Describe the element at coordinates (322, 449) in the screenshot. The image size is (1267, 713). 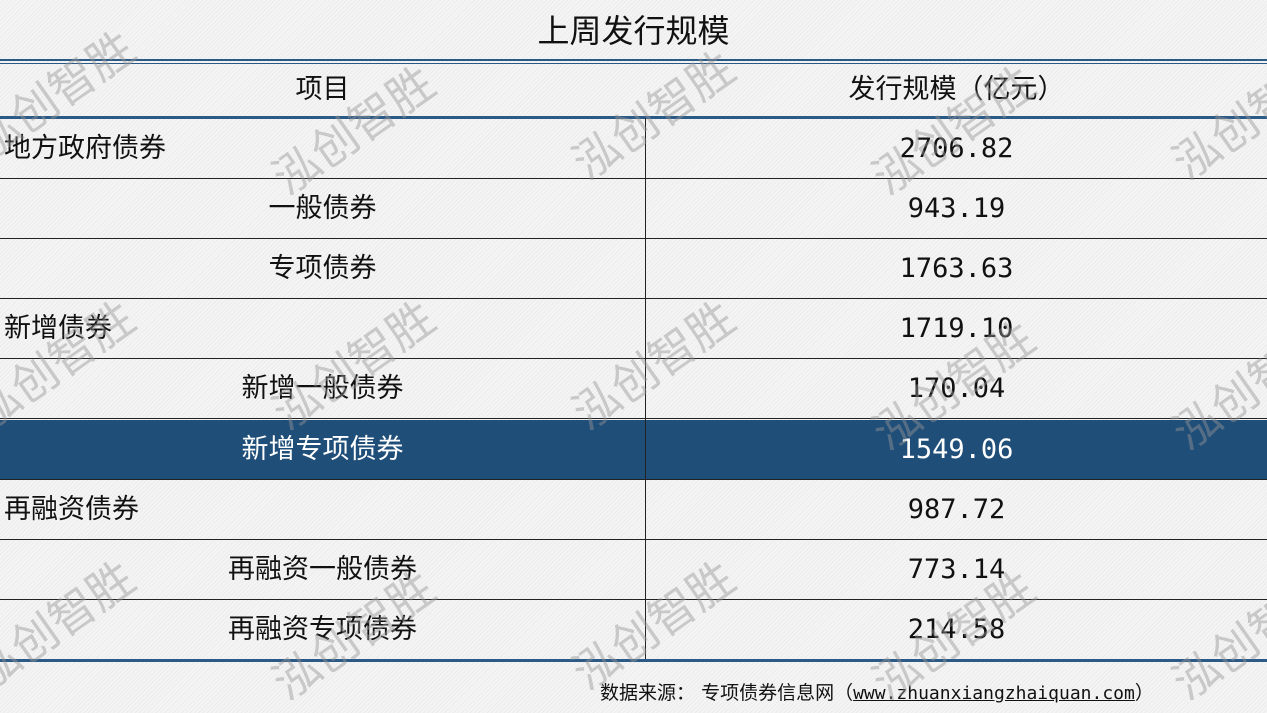
I see `row-item: 新增专项债券` at that location.